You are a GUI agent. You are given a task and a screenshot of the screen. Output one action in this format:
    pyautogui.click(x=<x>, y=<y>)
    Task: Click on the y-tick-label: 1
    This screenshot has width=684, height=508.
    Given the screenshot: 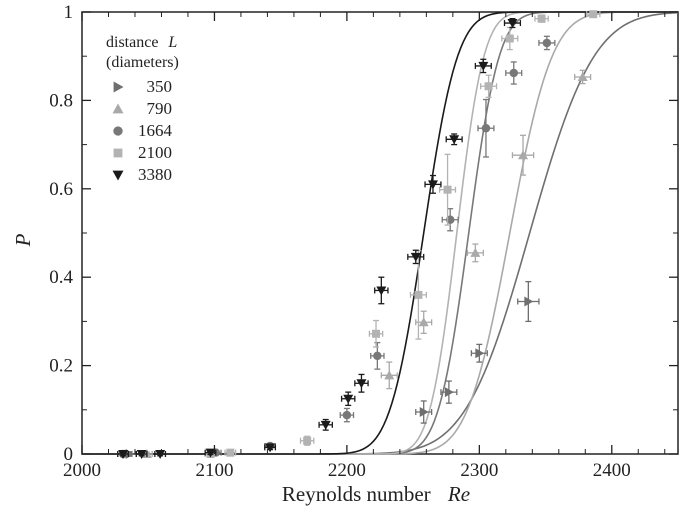 What is the action you would take?
    pyautogui.click(x=69, y=12)
    